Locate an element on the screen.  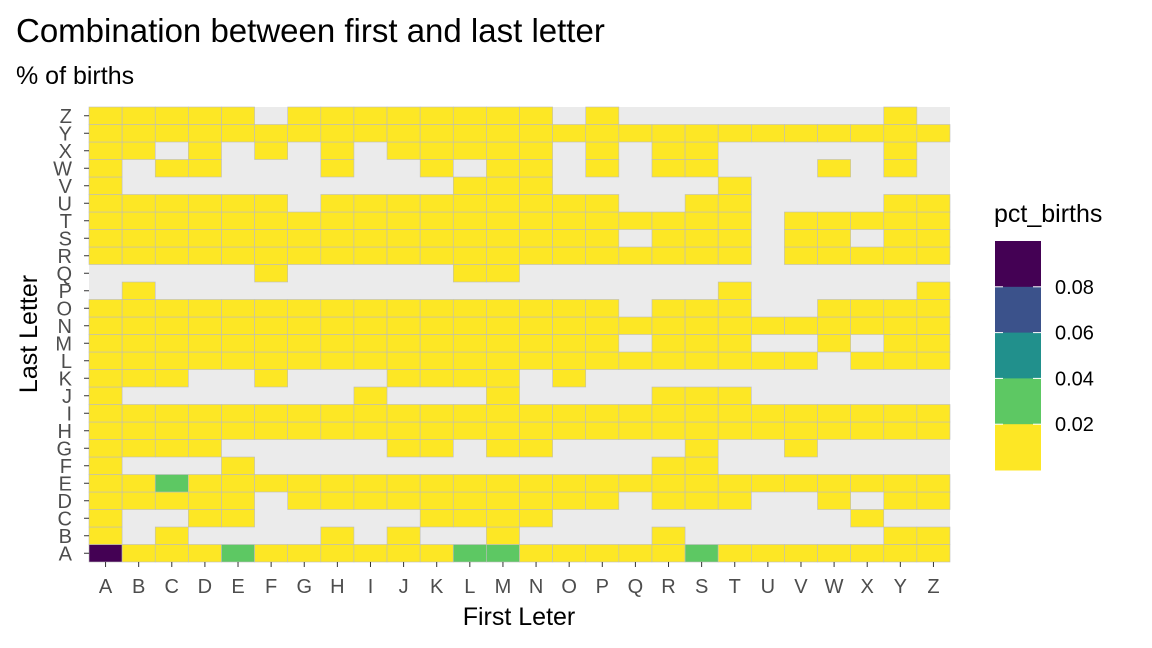
heatmap-cell-N-I is located at coordinates (536, 413).